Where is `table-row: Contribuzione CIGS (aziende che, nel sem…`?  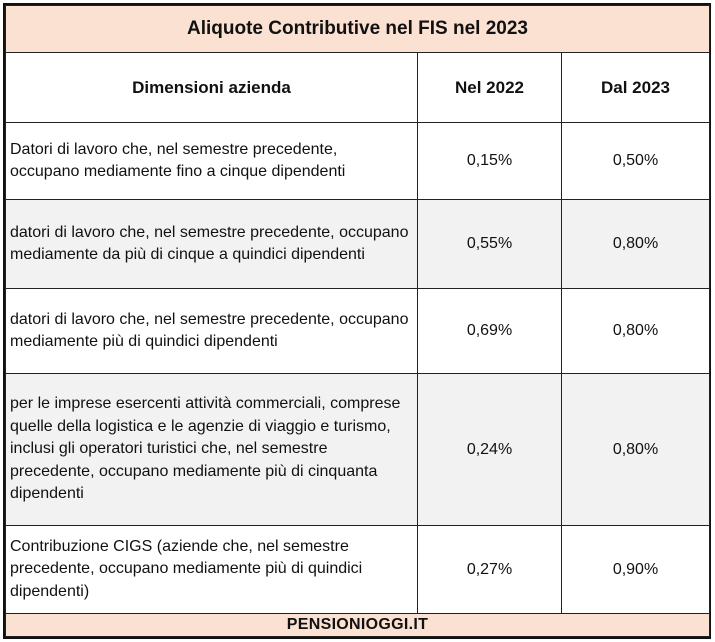
table-row: Contribuzione CIGS (aziende che, nel sem… is located at coordinates (357, 569).